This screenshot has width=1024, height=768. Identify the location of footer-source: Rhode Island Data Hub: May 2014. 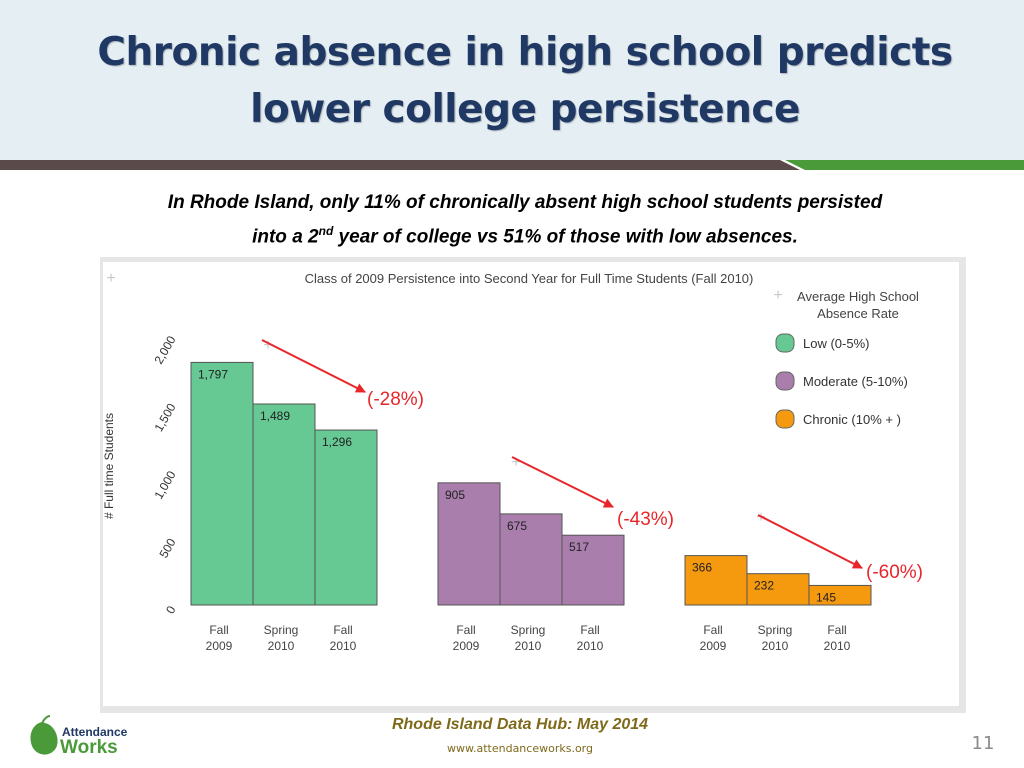
(520, 724).